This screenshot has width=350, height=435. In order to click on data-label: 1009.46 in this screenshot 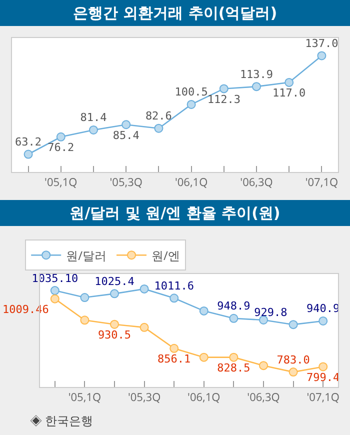, I will do `click(25, 309)`.